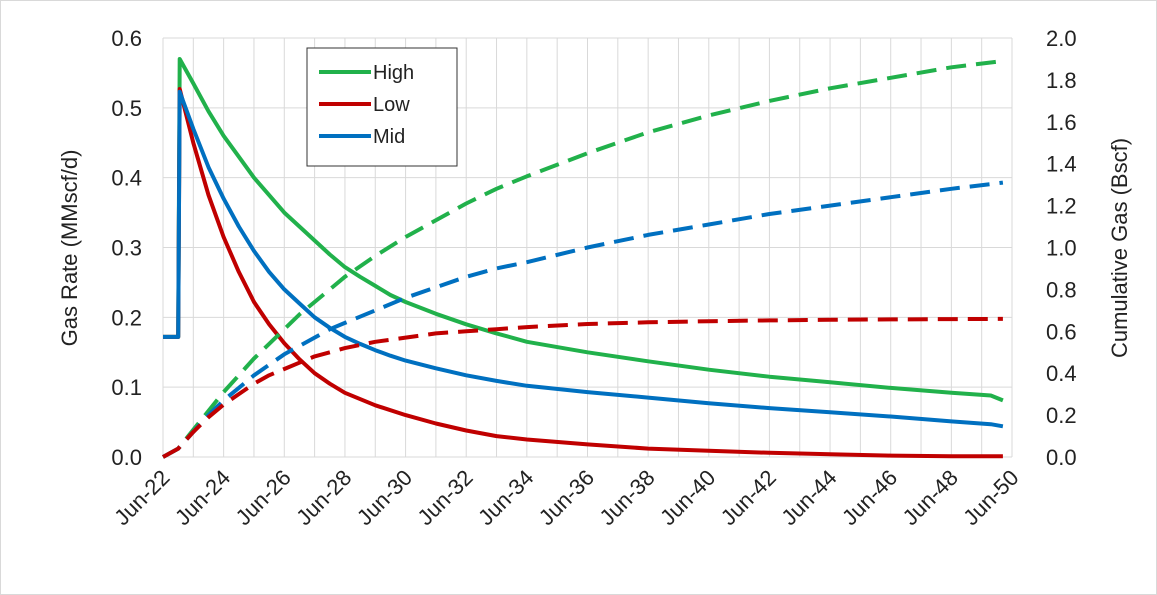 The height and width of the screenshot is (595, 1157). What do you see at coordinates (687, 497) in the screenshot?
I see `x-tick-label: Jun-40` at bounding box center [687, 497].